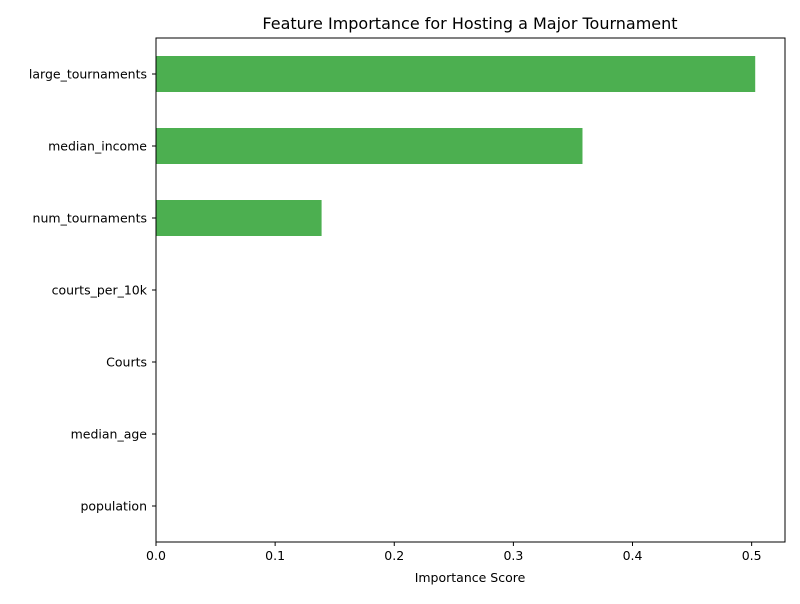 Image resolution: width=800 pixels, height=604 pixels. I want to click on x-tick-label-5: 0.5, so click(752, 555).